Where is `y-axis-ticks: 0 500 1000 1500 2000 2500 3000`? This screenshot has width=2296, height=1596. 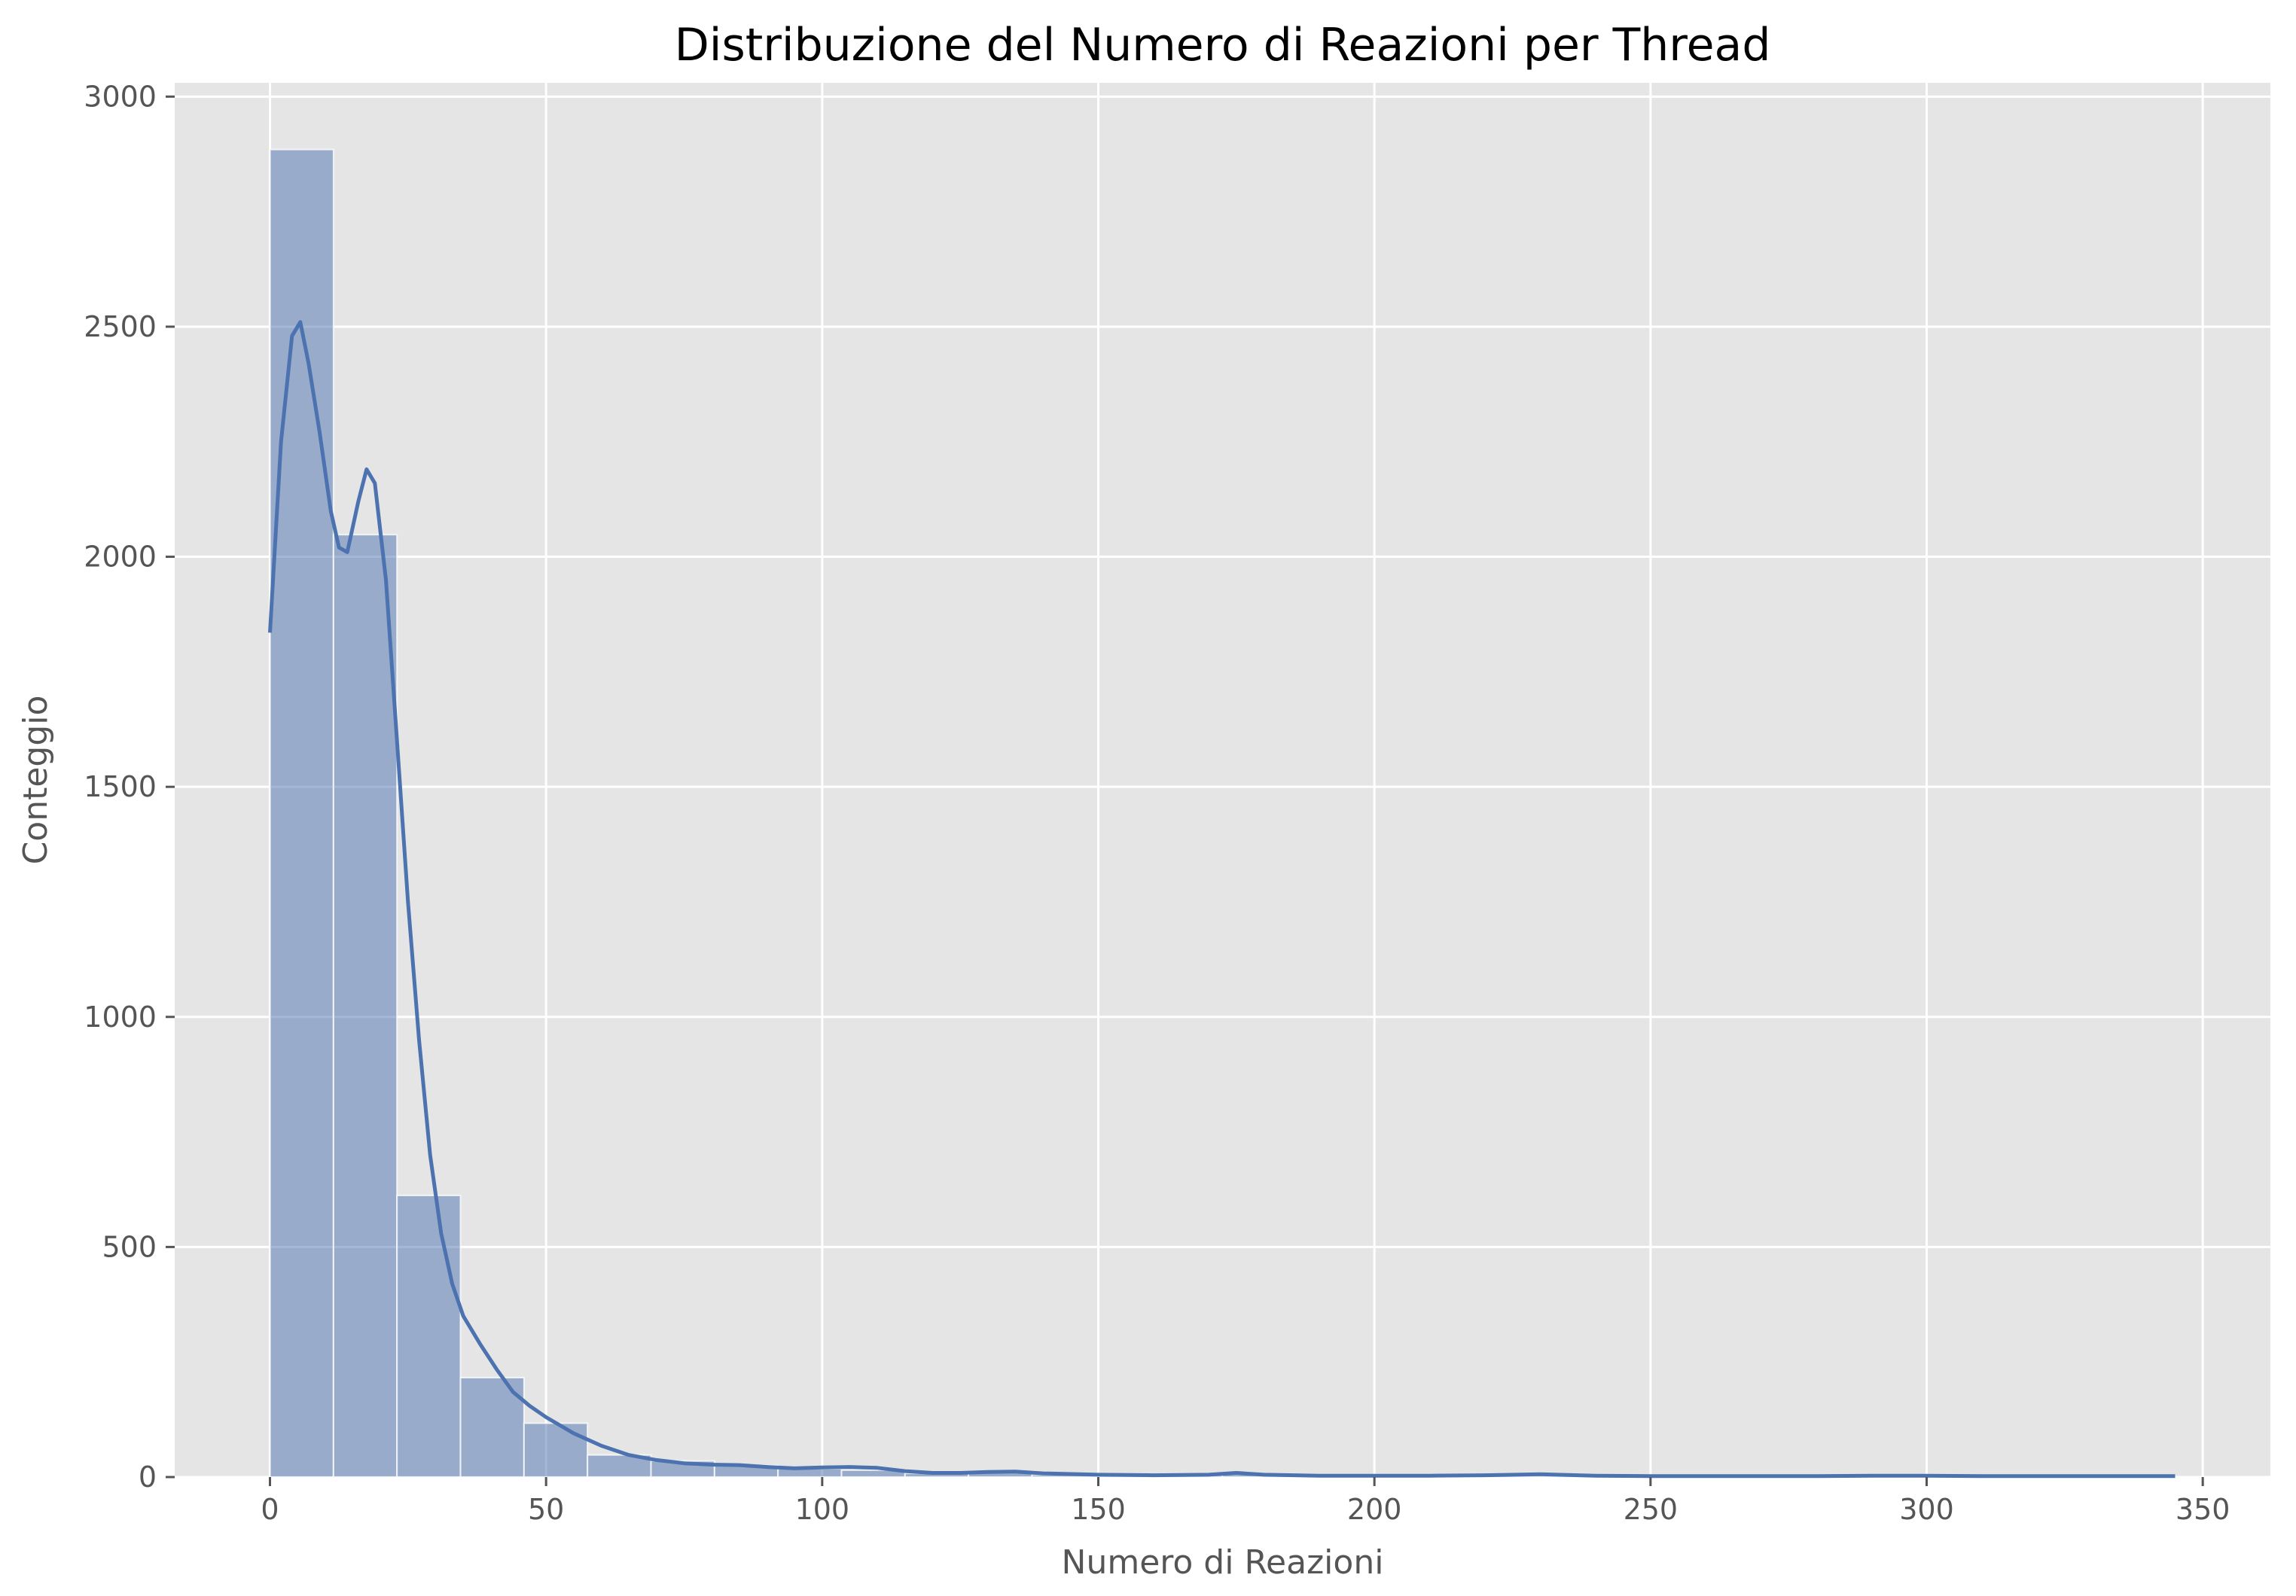
y-axis-ticks: 0 500 1000 1500 2000 2500 3000 is located at coordinates (129, 787).